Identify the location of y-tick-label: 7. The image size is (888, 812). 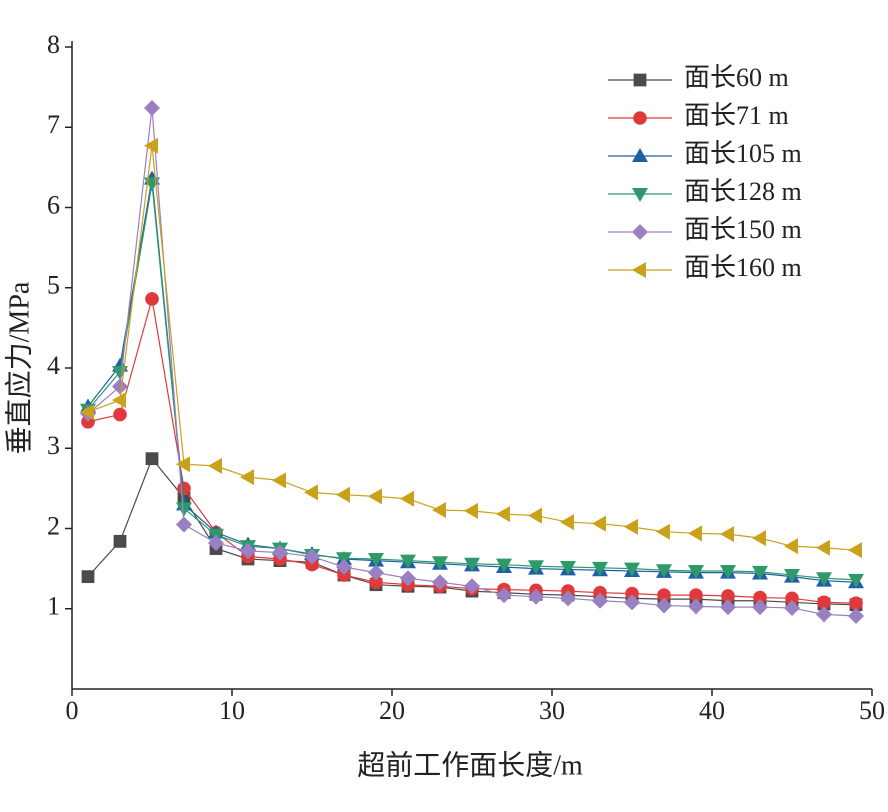
(53, 124).